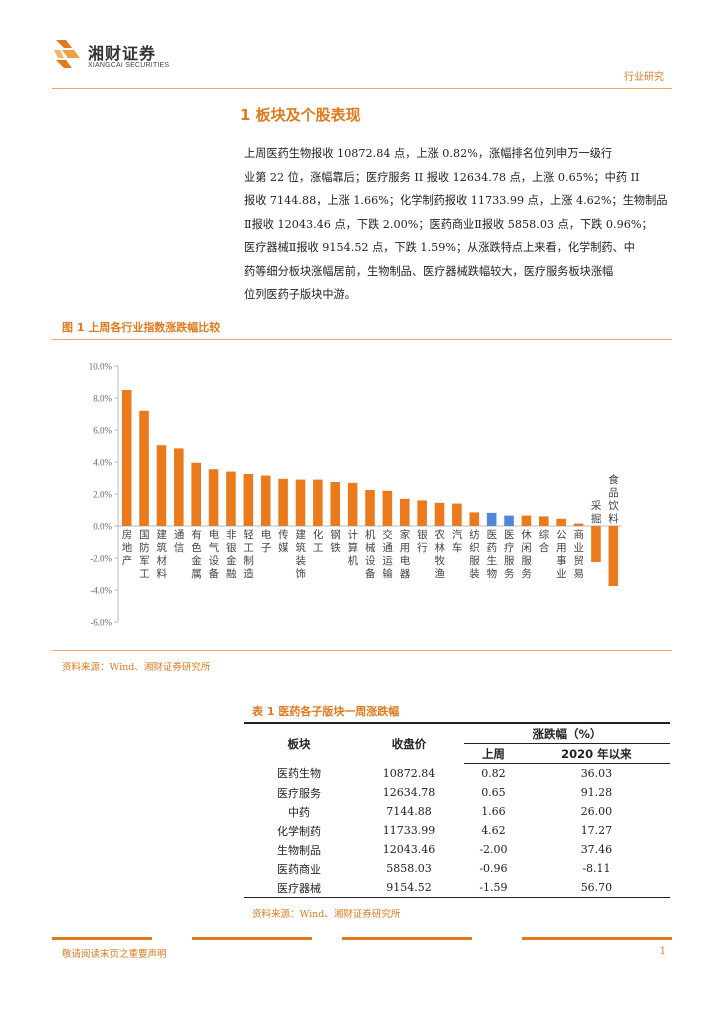  Describe the element at coordinates (127, 547) in the screenshot. I see `x-tick-label: 房地产` at that location.